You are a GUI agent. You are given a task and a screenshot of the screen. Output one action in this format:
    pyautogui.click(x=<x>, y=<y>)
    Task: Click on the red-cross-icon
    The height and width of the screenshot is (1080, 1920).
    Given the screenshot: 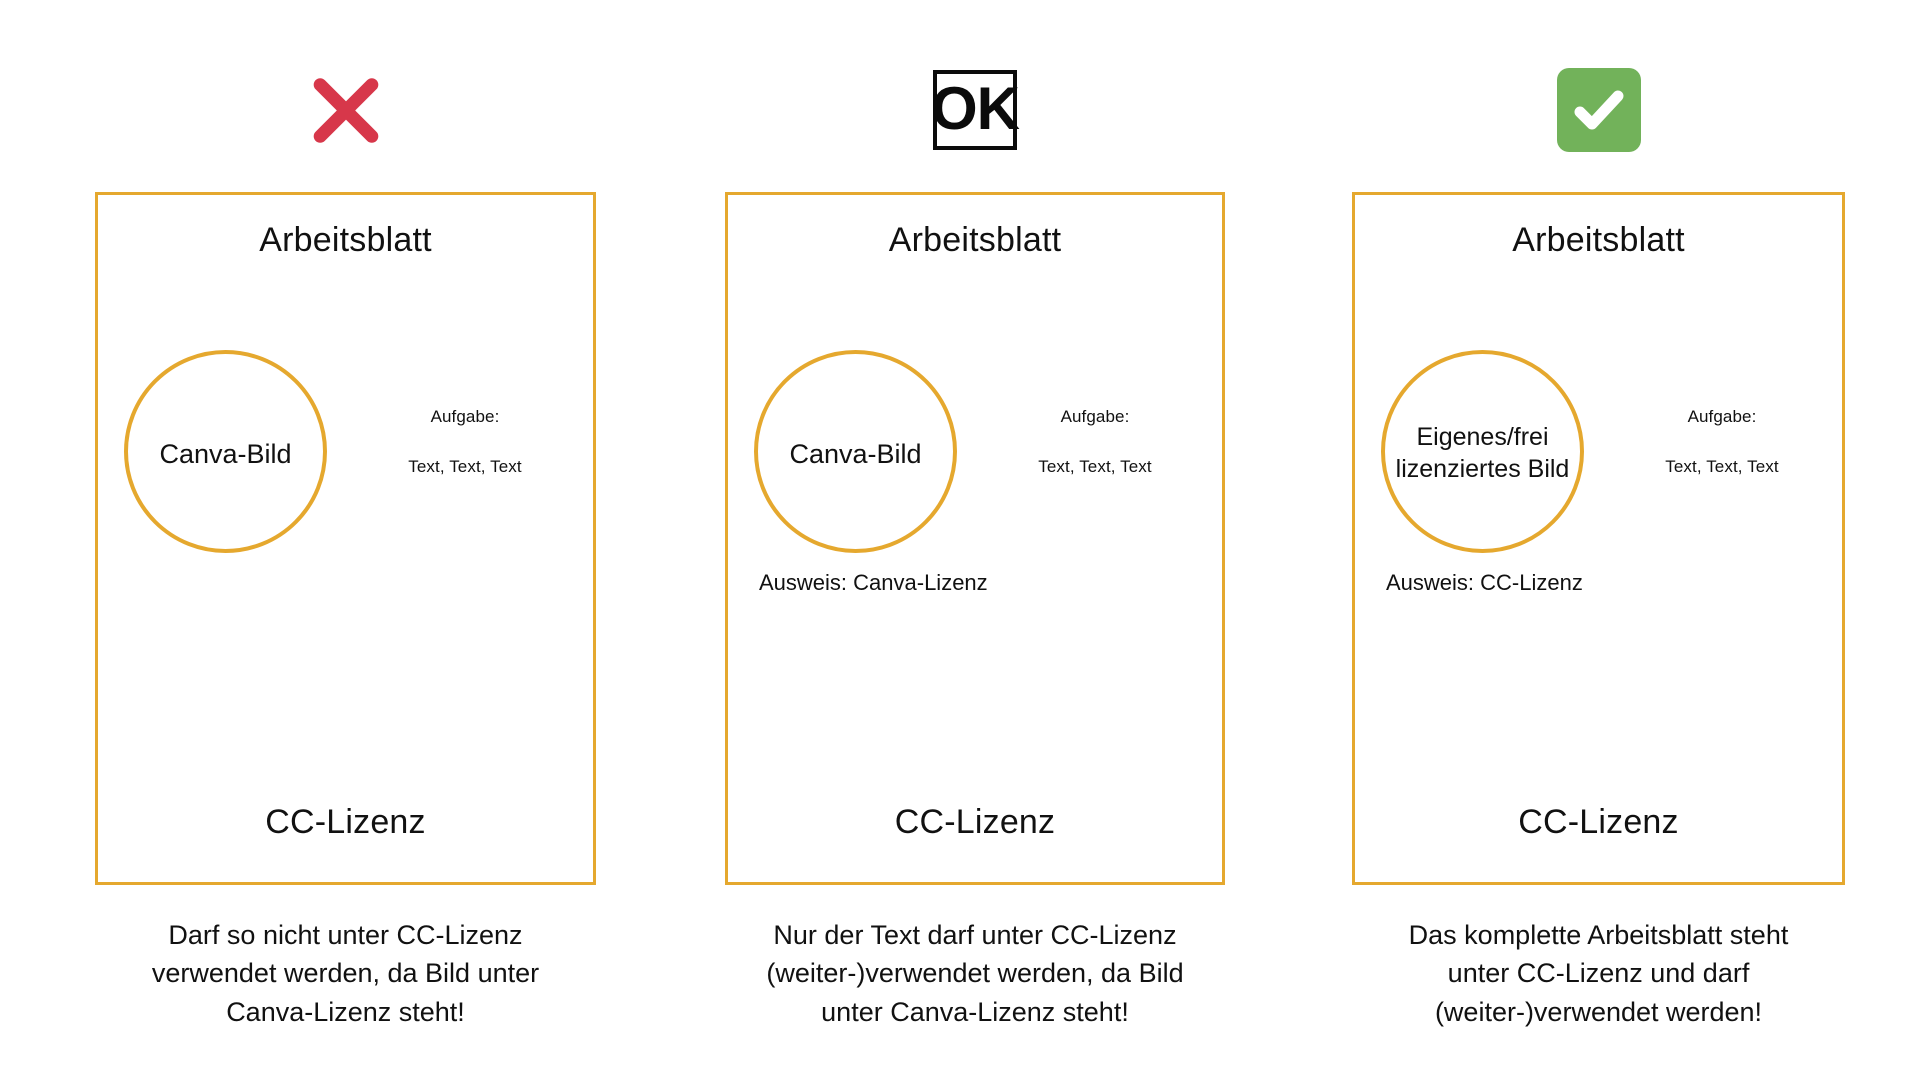 What is the action you would take?
    pyautogui.click(x=346, y=110)
    